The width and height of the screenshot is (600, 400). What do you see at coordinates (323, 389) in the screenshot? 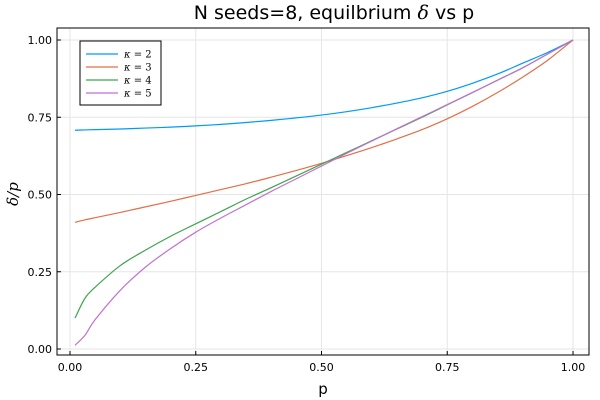
I see `x-axis-label: p` at bounding box center [323, 389].